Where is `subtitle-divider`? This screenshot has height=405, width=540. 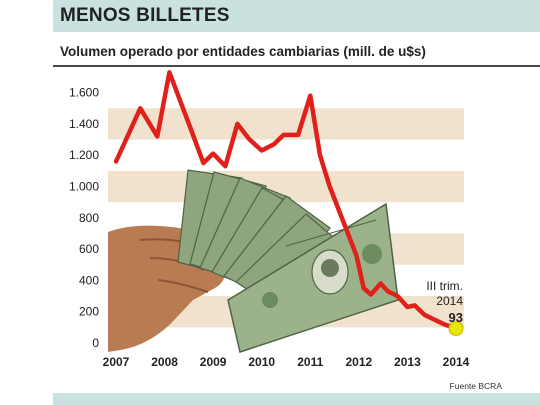
subtitle-divider is located at coordinates (296, 66).